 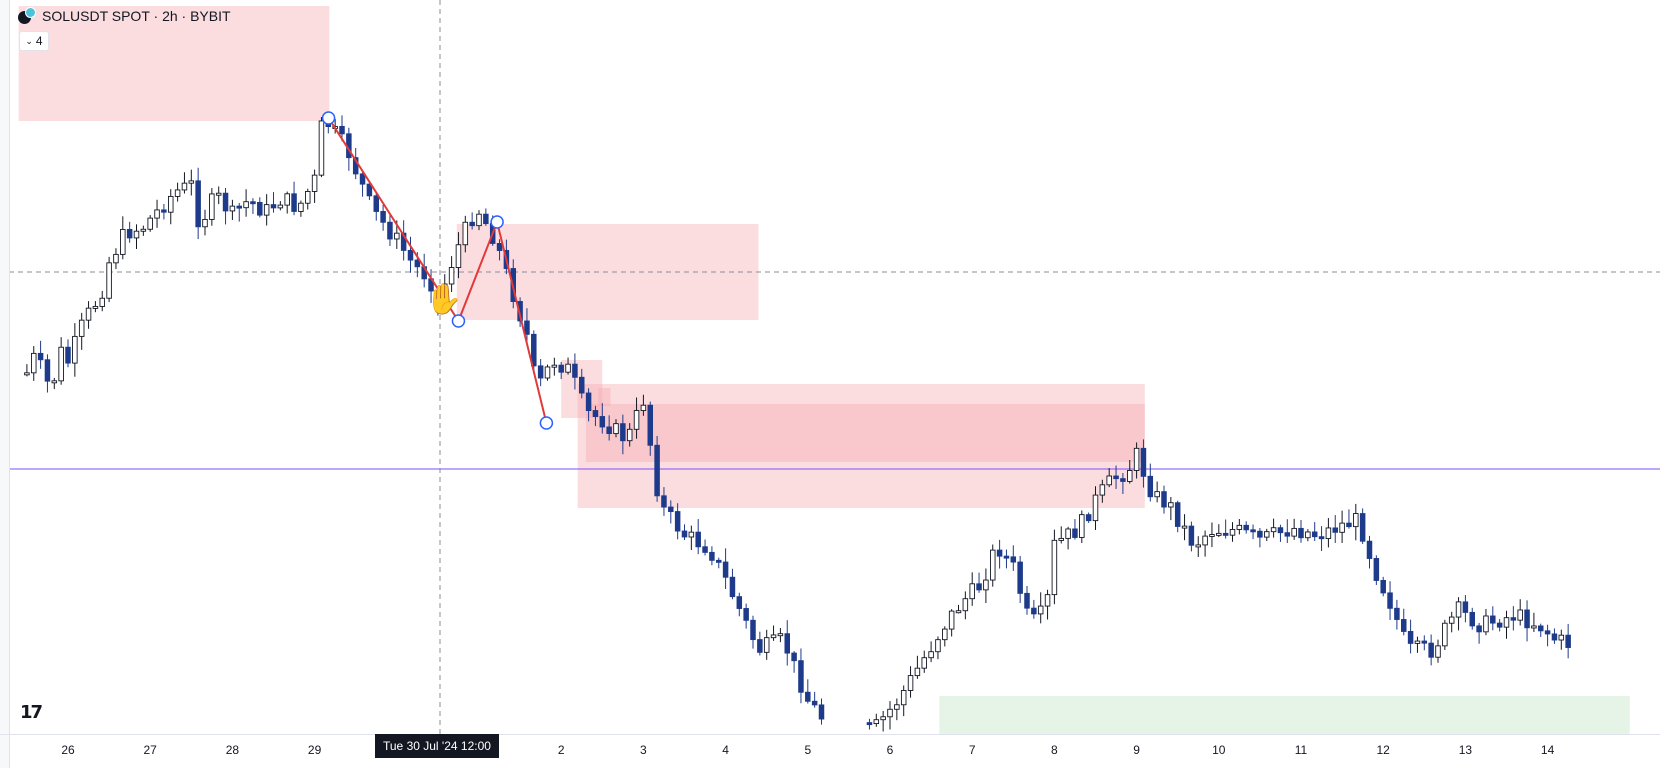 What do you see at coordinates (124, 16) in the screenshot?
I see `symbol-legend: SOLUSDT SPOT · 2h · BYBIT` at bounding box center [124, 16].